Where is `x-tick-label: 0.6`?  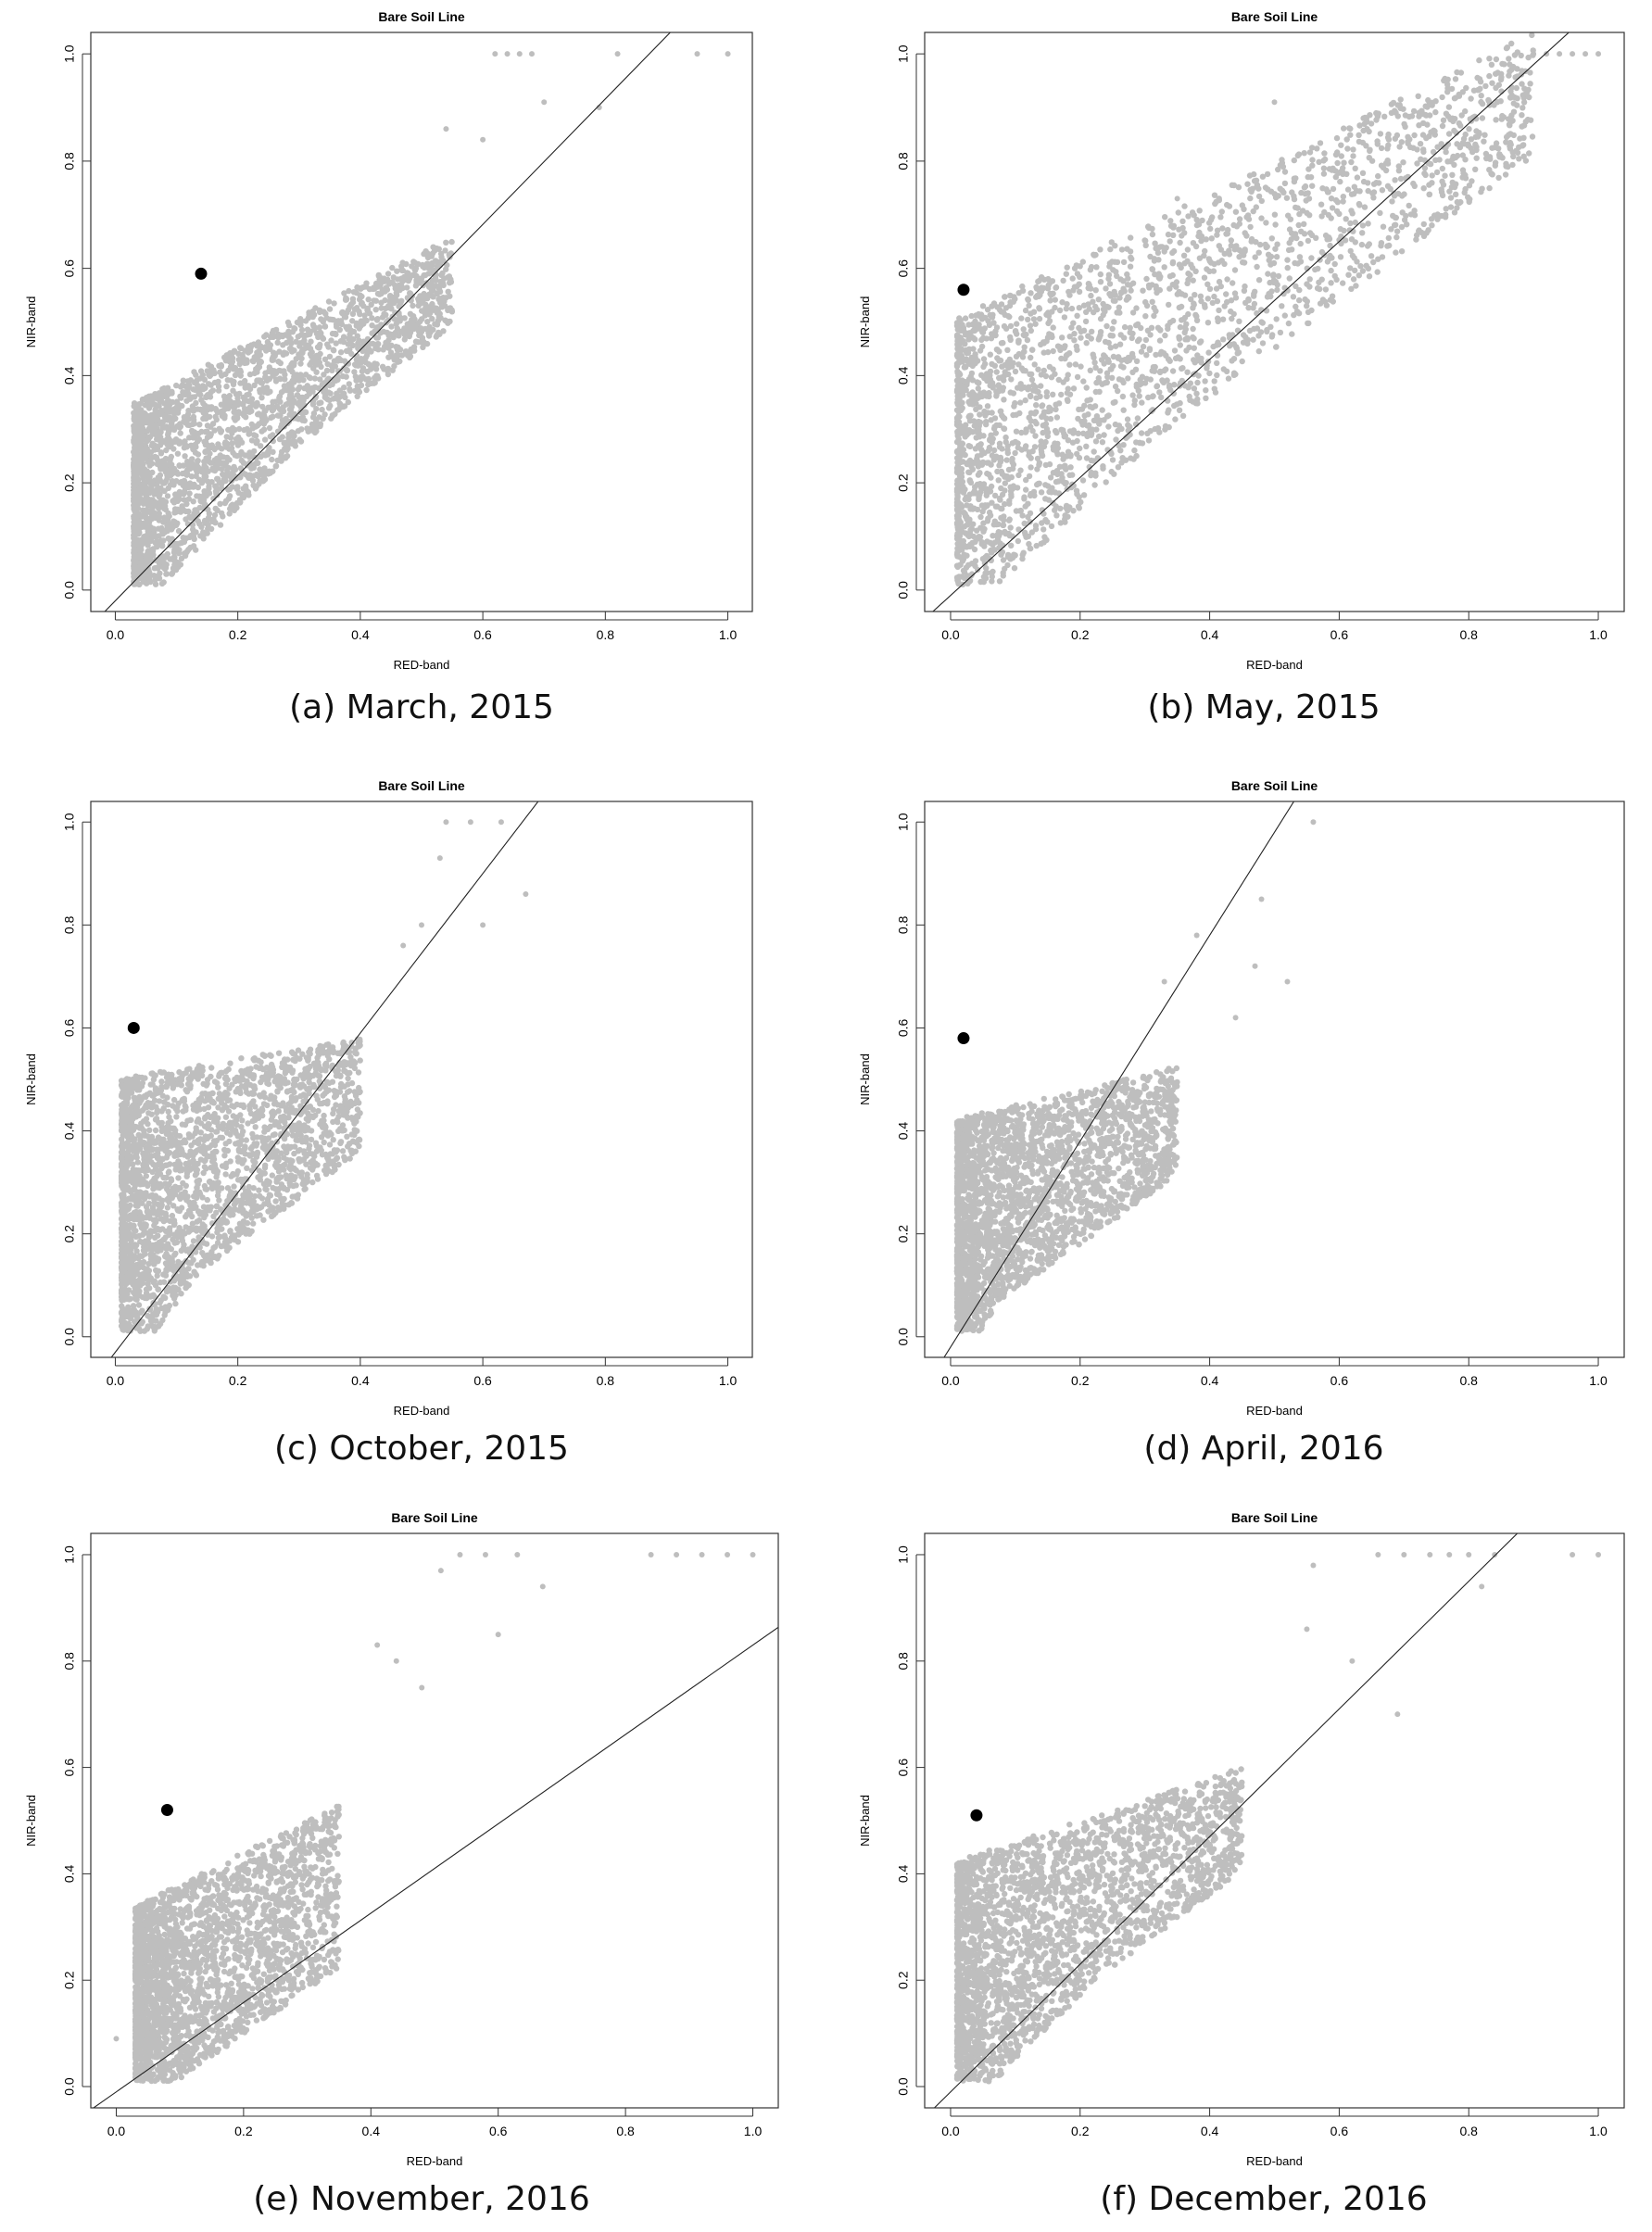
x-tick-label: 0.6 is located at coordinates (483, 634).